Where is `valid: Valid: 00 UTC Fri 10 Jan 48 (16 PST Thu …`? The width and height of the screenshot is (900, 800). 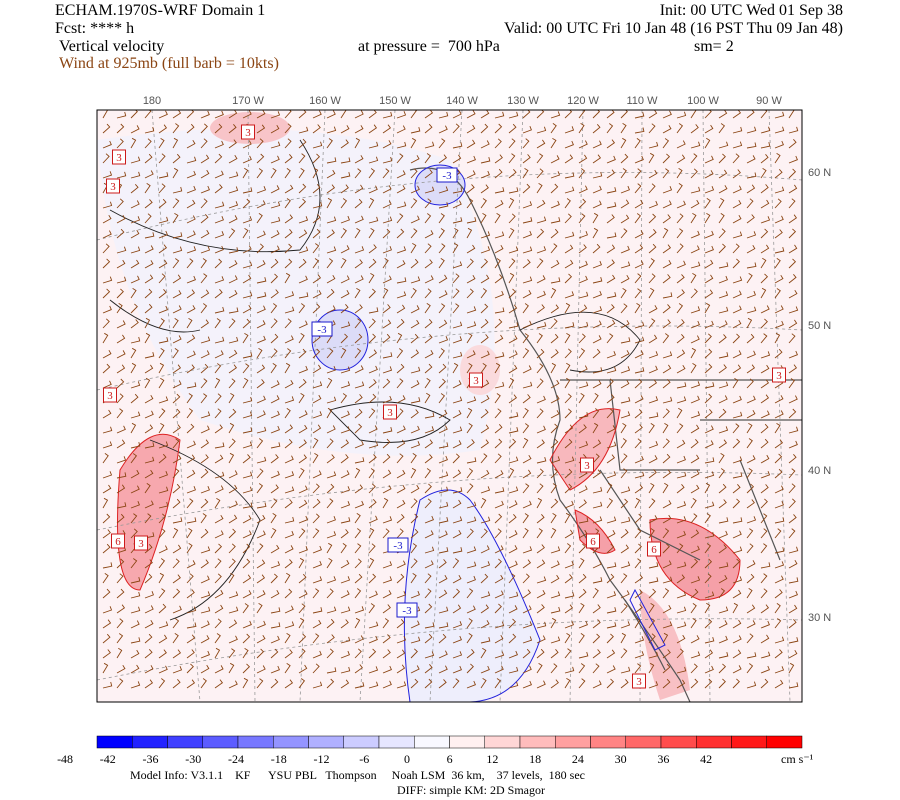 valid: Valid: 00 UTC Fri 10 Jan 48 (16 PST Thu … is located at coordinates (673, 28).